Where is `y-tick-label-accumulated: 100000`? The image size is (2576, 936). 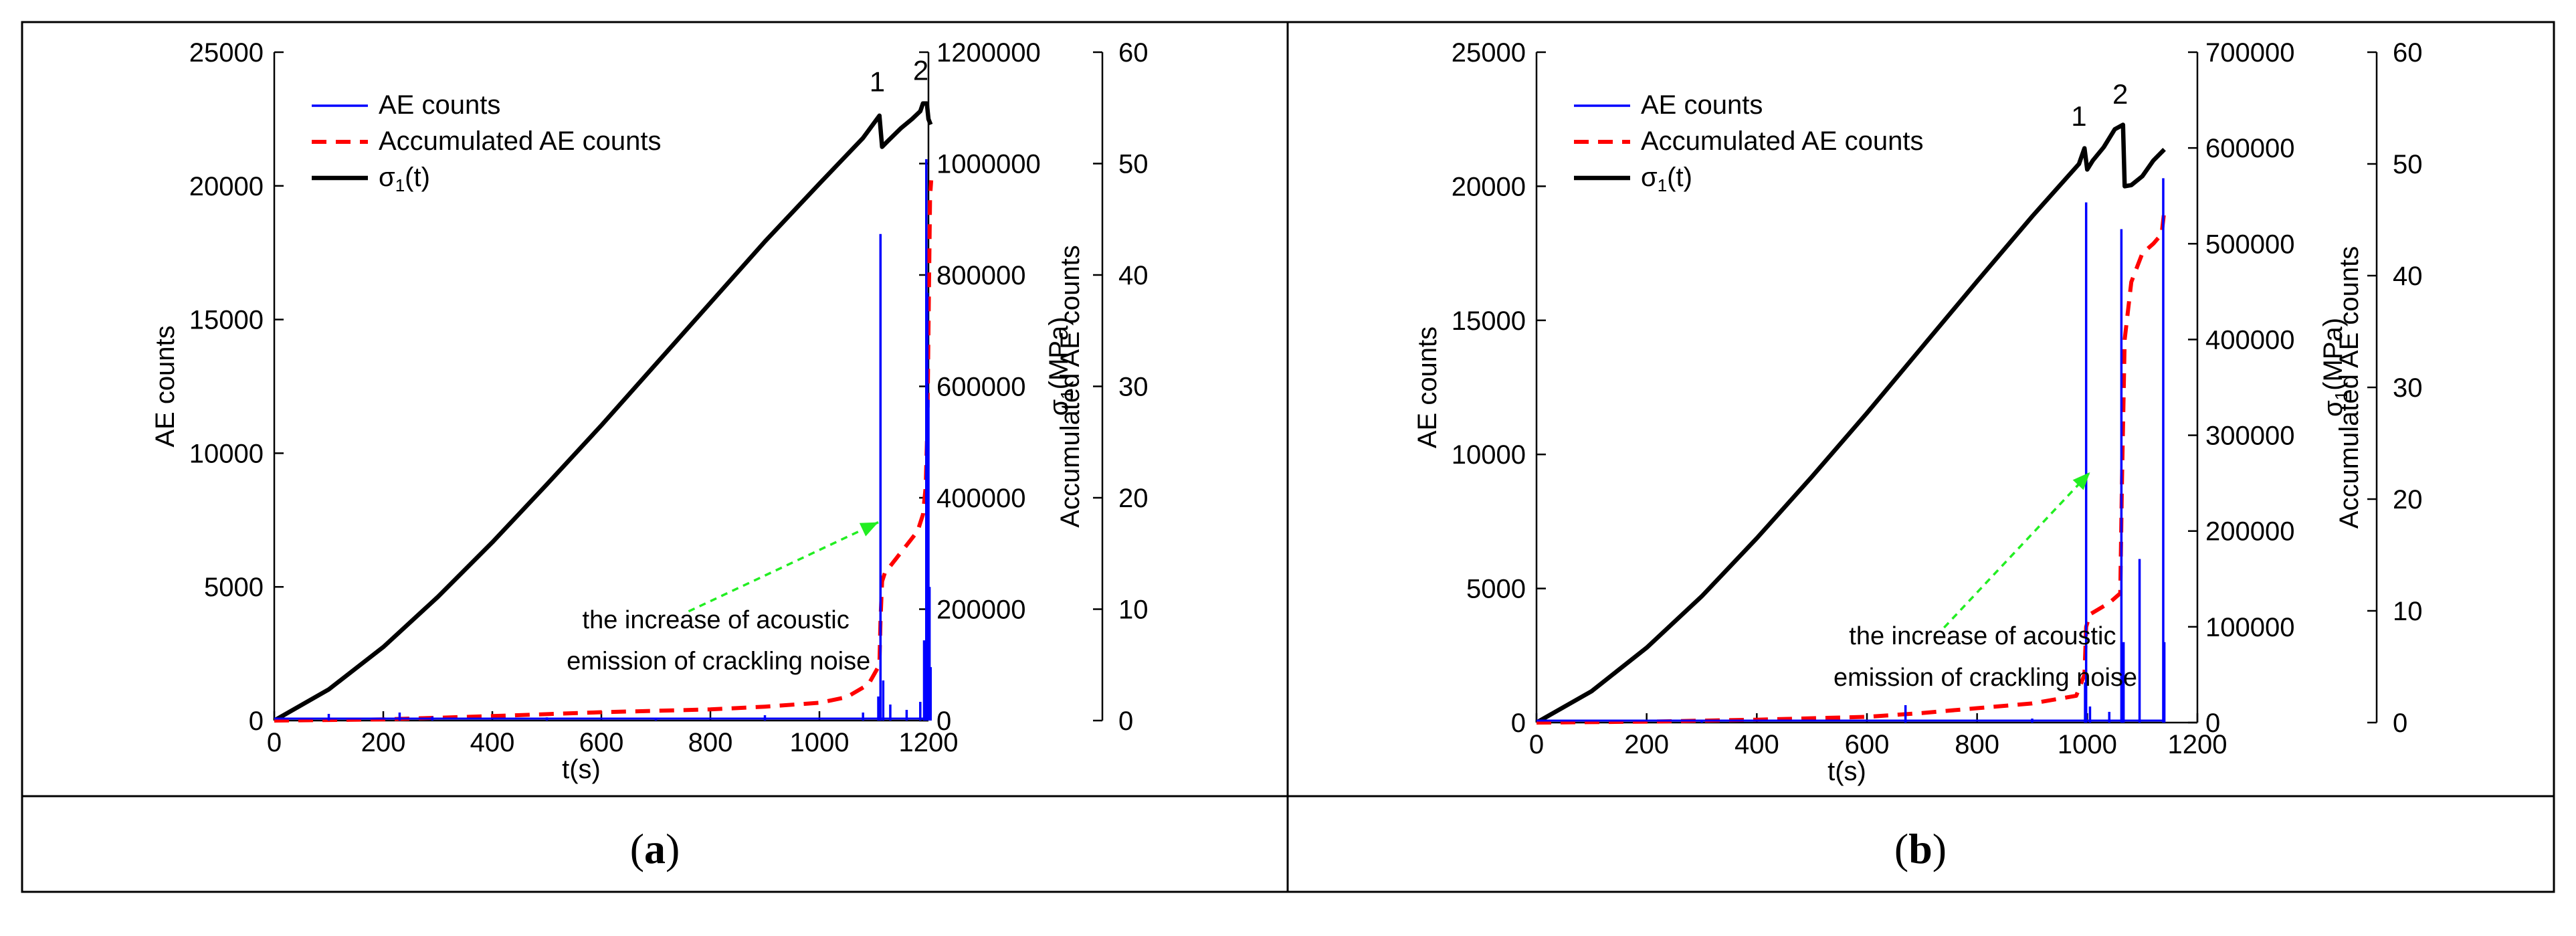
y-tick-label-accumulated: 100000 is located at coordinates (2249, 627).